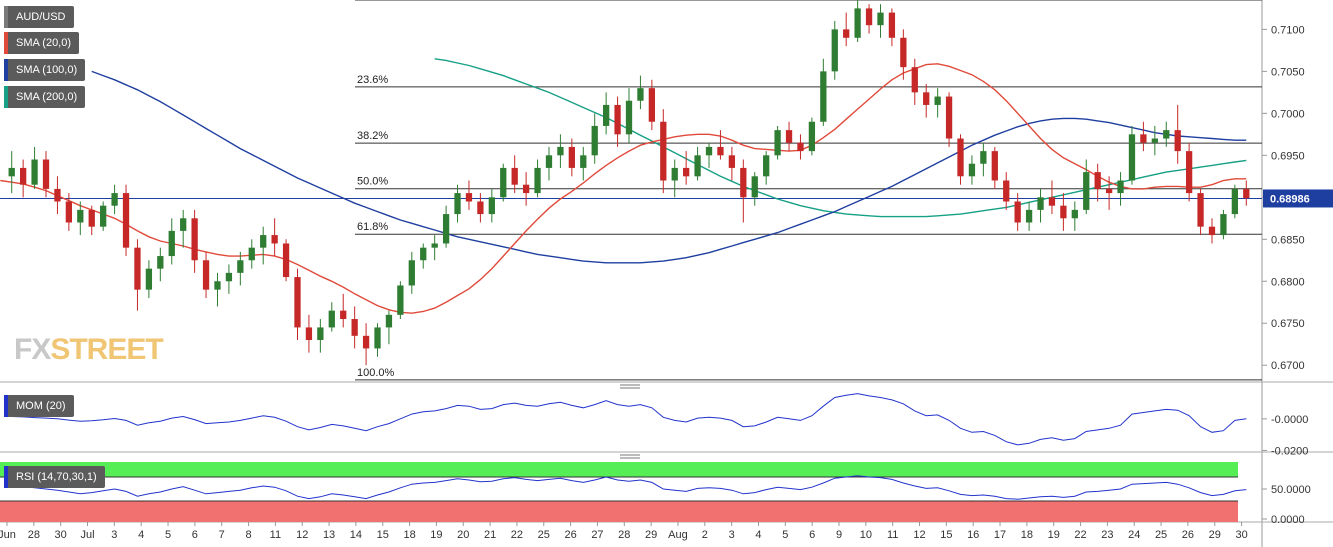 Image resolution: width=1333 pixels, height=547 pixels. What do you see at coordinates (1288, 72) in the screenshot?
I see `price-tick-label: 0.7050` at bounding box center [1288, 72].